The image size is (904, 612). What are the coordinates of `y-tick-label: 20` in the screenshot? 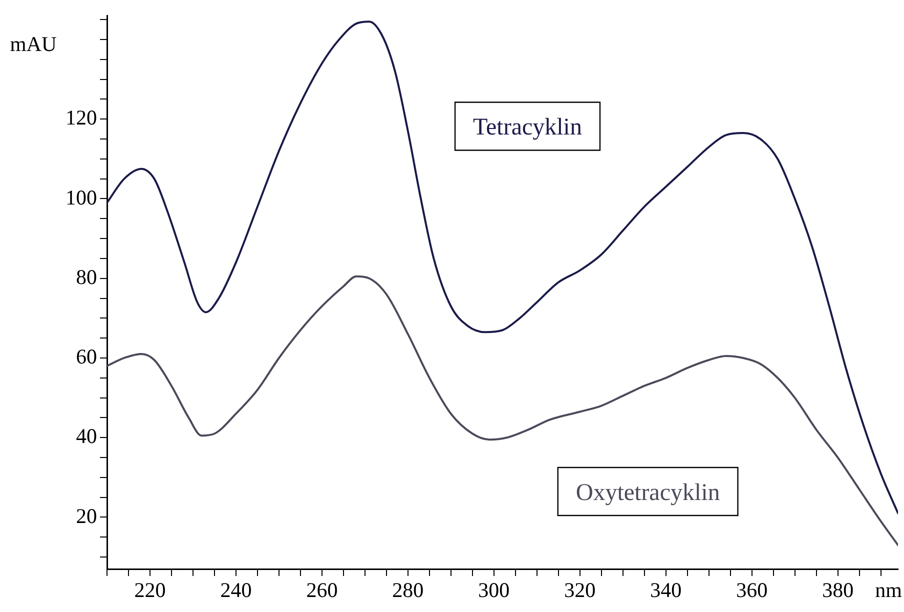 It's located at (86, 516).